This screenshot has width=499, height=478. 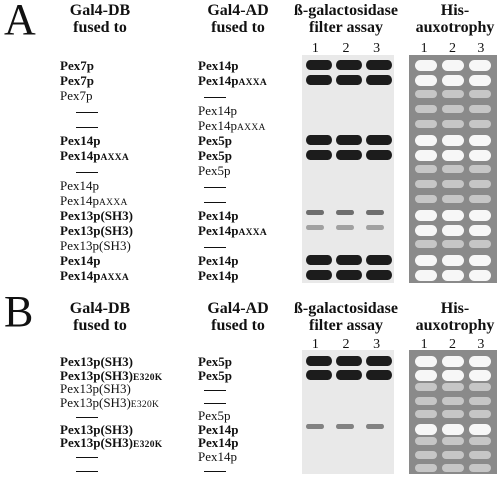 I want to click on ad-construct: Pex14pAXXA, so click(x=232, y=82).